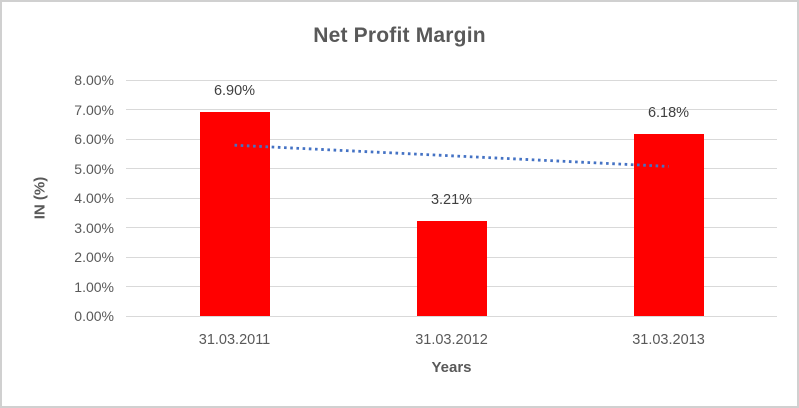  Describe the element at coordinates (94, 227) in the screenshot. I see `y-axis-tick-label: 3.00%` at that location.